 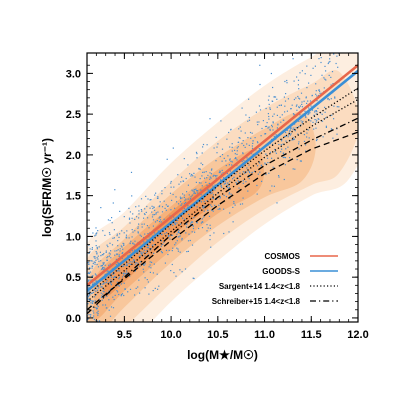 What do you see at coordinates (73, 319) in the screenshot?
I see `y-tick-label: 0.0` at bounding box center [73, 319].